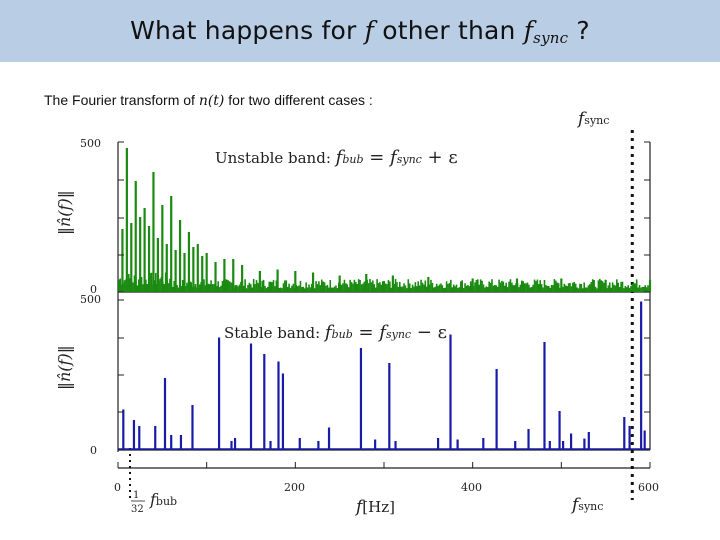  Describe the element at coordinates (64, 212) in the screenshot. I see `ylabel-top: ‖n̂(f)‖` at that location.